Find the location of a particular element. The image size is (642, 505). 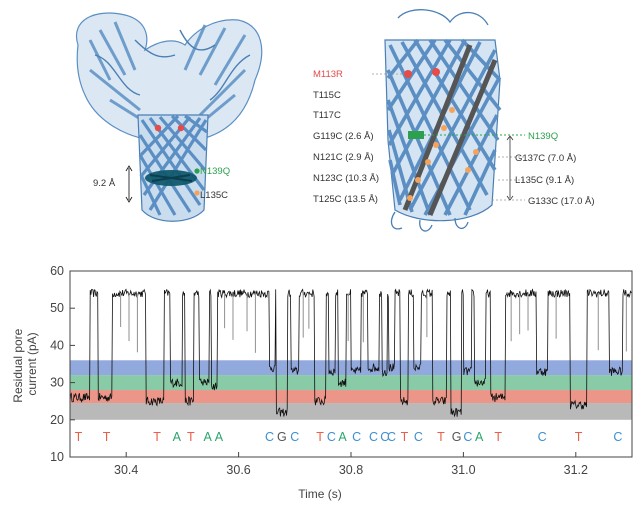

band-green is located at coordinates (351, 383).